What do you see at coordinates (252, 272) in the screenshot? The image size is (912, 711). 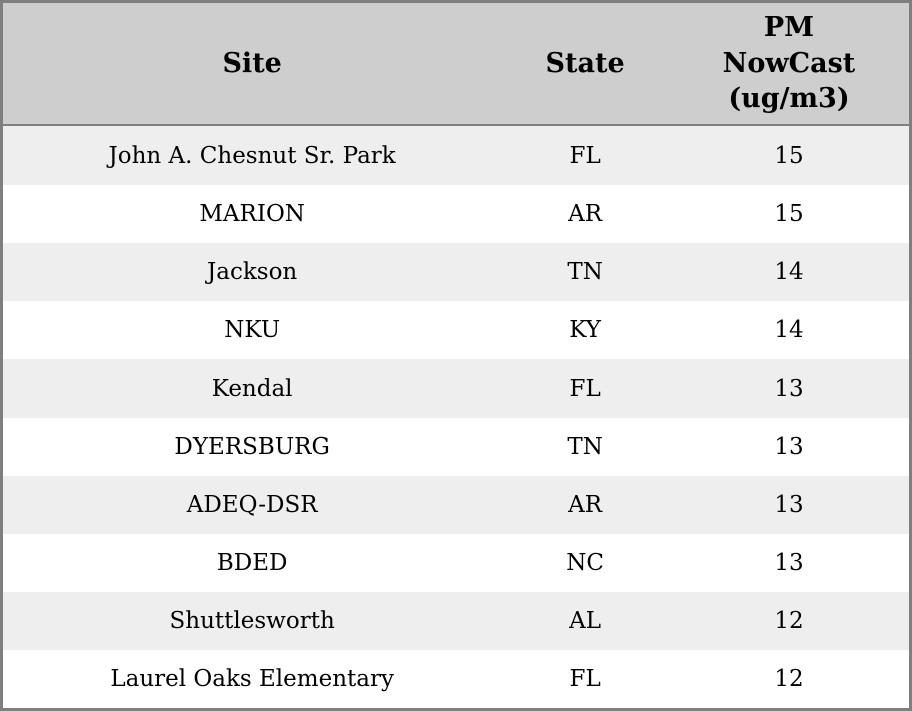 I see `site-cell: Jackson` at bounding box center [252, 272].